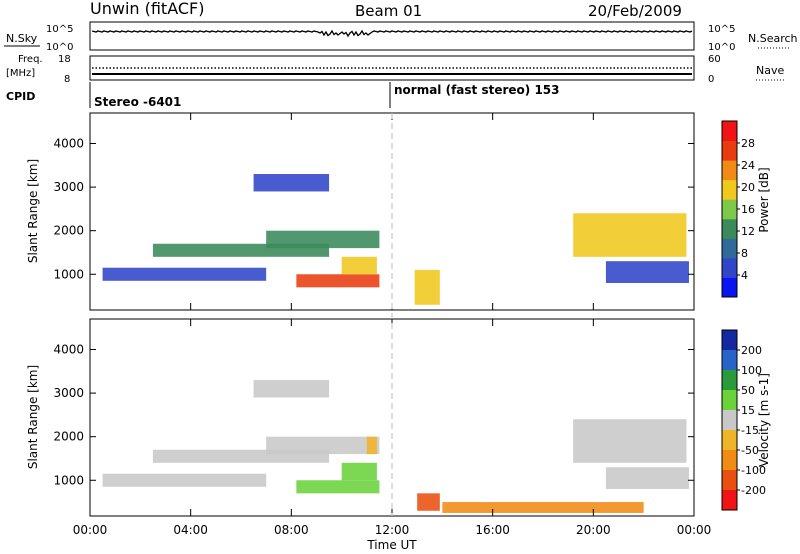 This screenshot has width=800, height=554. What do you see at coordinates (33, 417) in the screenshot?
I see `velocity-y-axis-label: Slant Range [km]` at bounding box center [33, 417].